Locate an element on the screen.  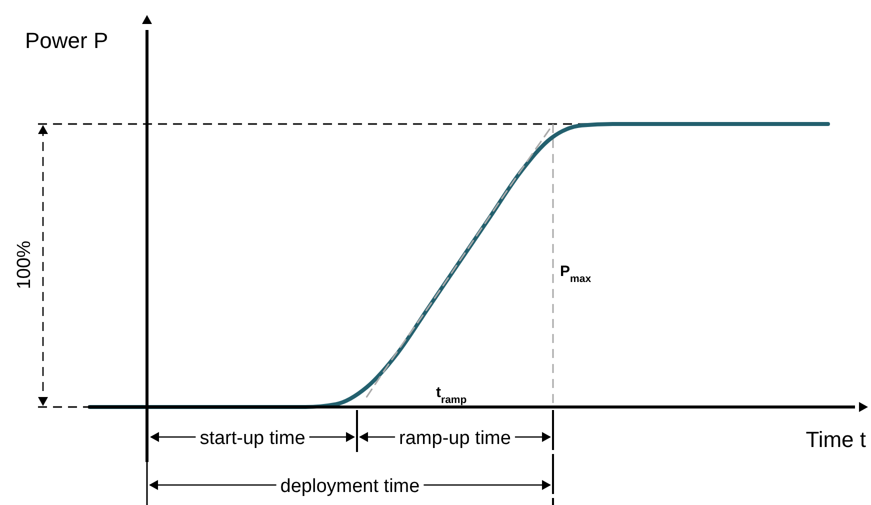
annotation: t$_{ramp}$ is located at coordinates (451, 395).